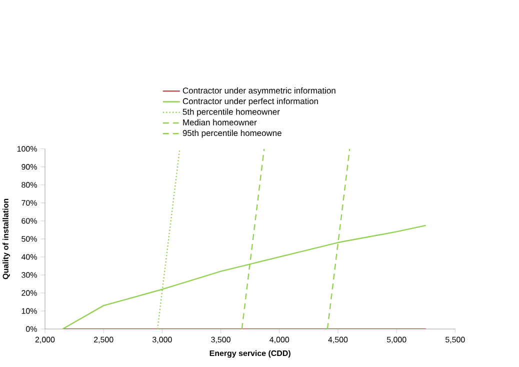 The image size is (519, 367). I want to click on legend-label: 95th percentile homeowne, so click(232, 134).